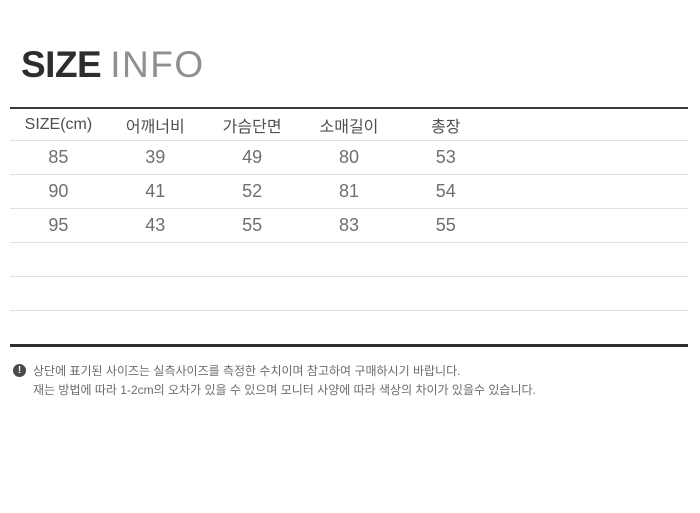 Image resolution: width=700 pixels, height=513 pixels. I want to click on cell-length: 54, so click(446, 191).